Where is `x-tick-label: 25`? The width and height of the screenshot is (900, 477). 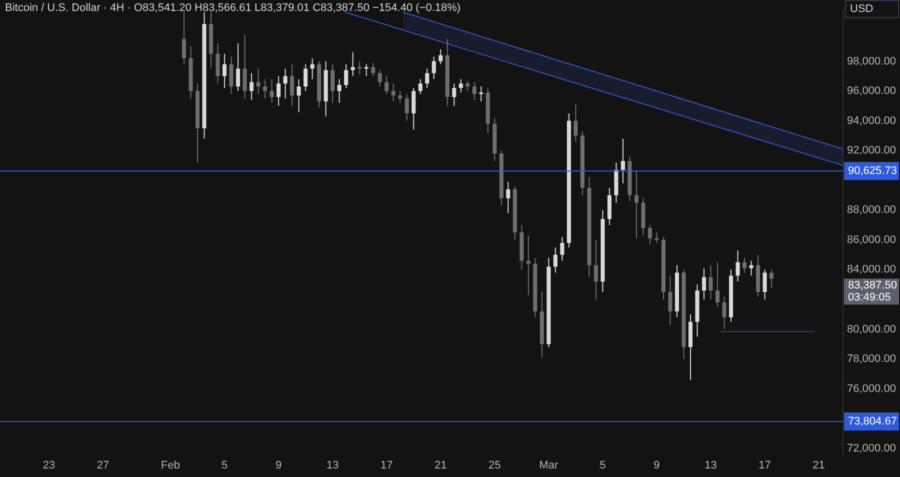 x-tick-label: 25 is located at coordinates (494, 465).